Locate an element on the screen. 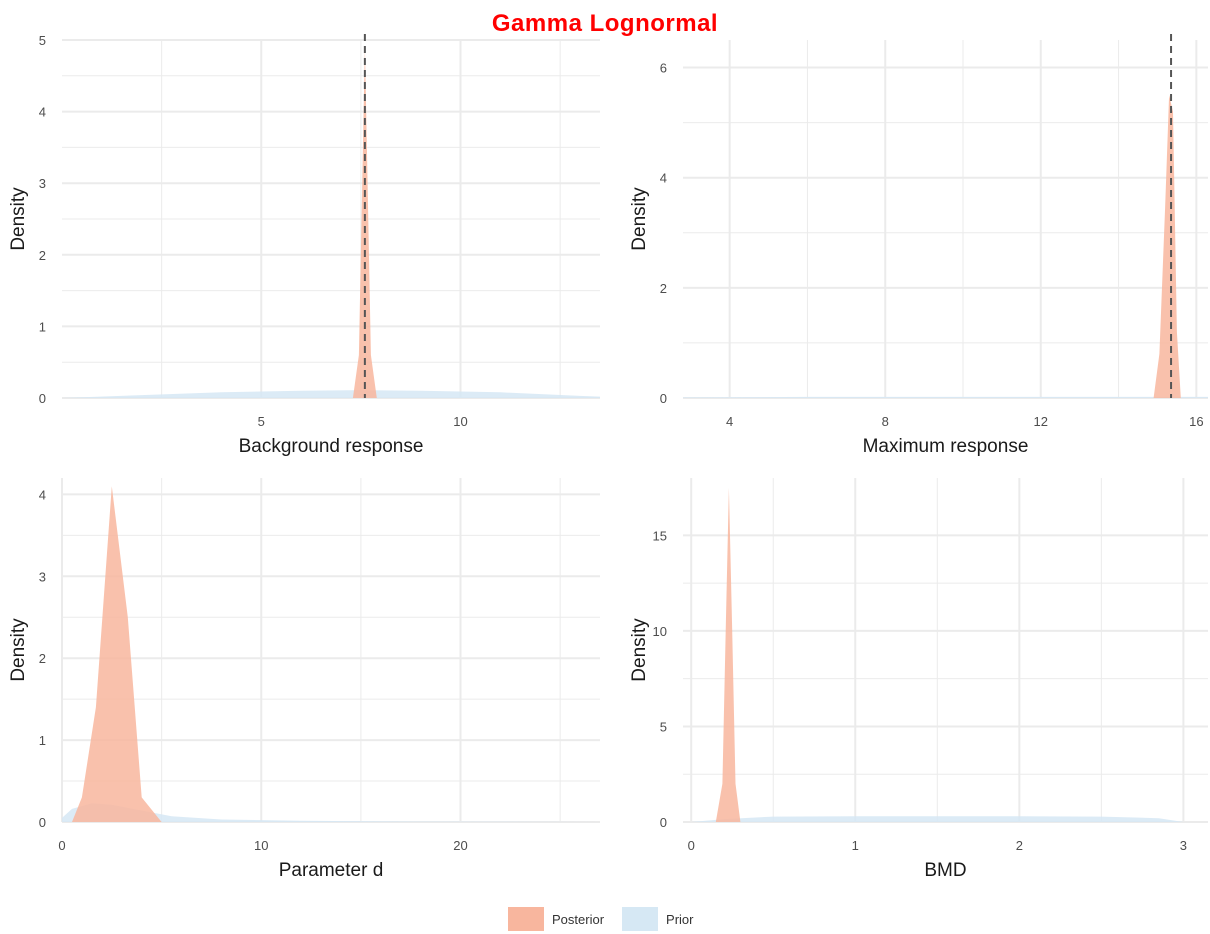  x-tick-label: 8 is located at coordinates (885, 421).